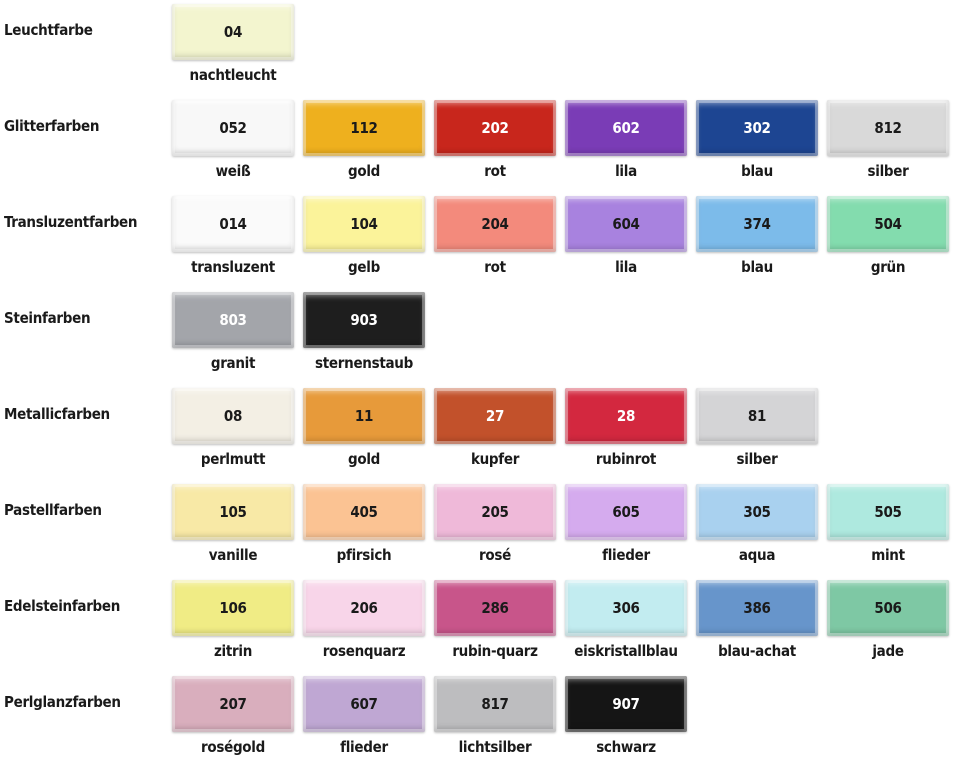  I want to click on color-swatch-item: 106 zitrin, so click(233, 620).